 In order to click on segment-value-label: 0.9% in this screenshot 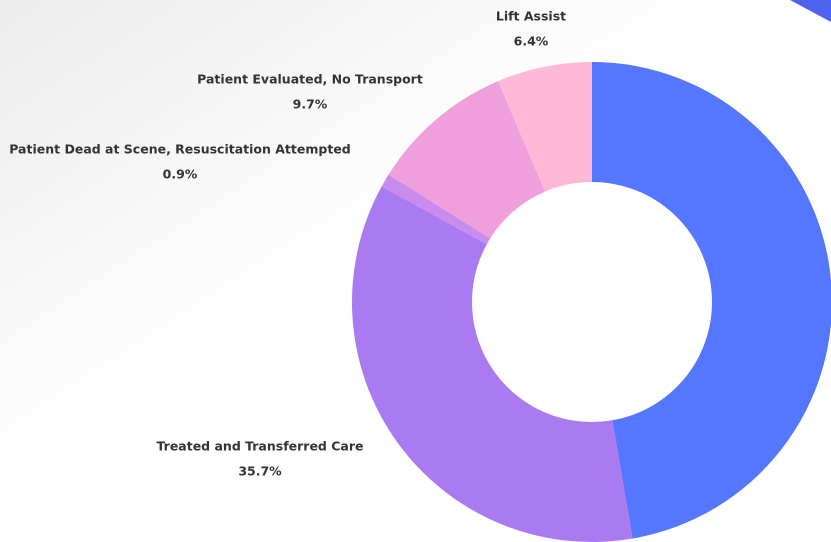, I will do `click(180, 174)`.